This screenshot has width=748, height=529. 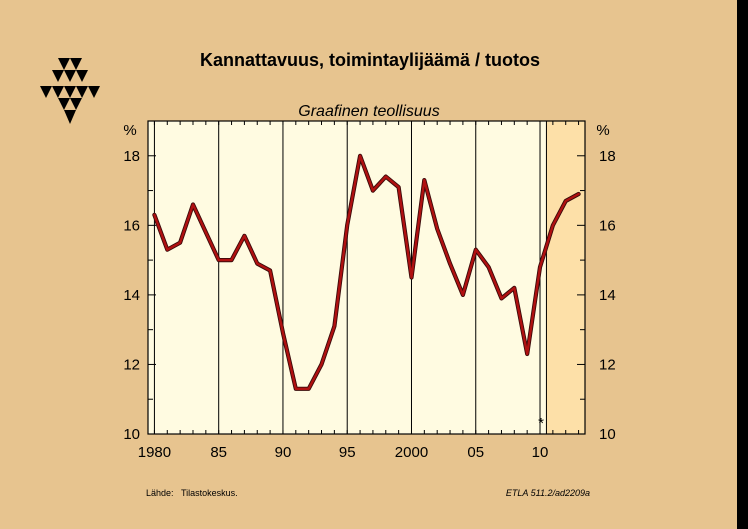 I want to click on chart-subtitle: Graafinen teollisuus, so click(x=368, y=111).